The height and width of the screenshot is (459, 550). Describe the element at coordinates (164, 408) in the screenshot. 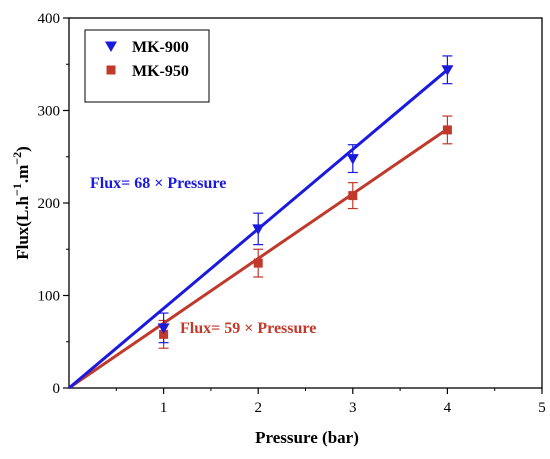

I see `x-tick-label: 1` at that location.